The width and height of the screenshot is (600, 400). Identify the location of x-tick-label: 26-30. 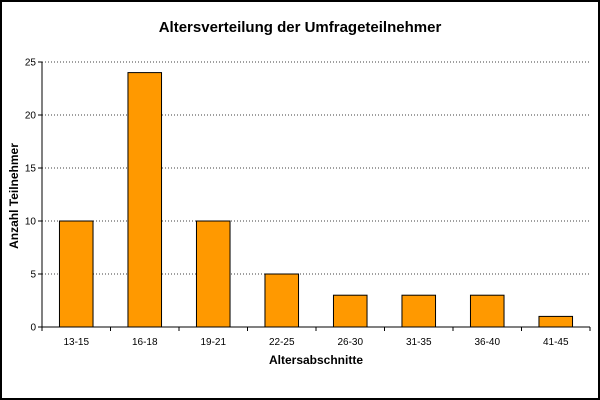
(350, 342).